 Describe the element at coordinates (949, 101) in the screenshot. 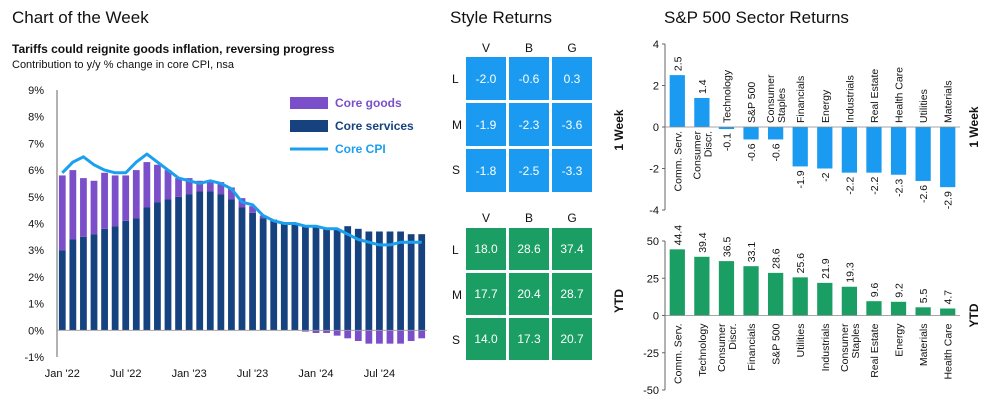

I see `category-label: Materials` at that location.